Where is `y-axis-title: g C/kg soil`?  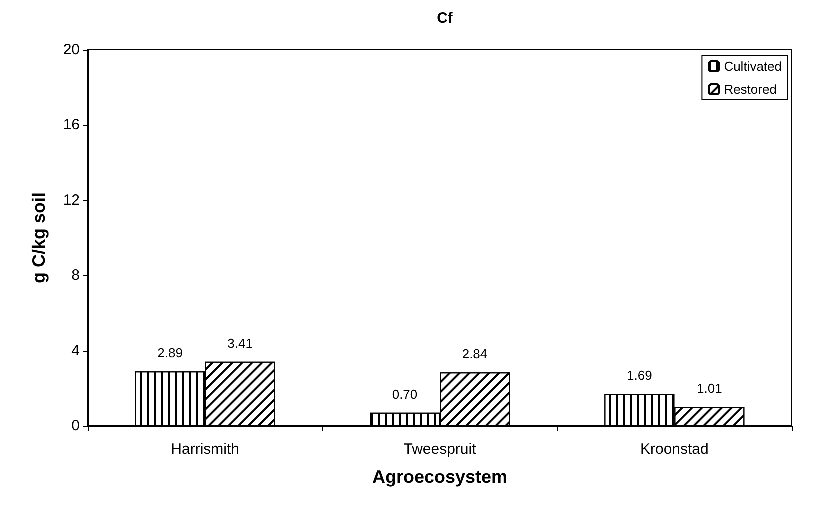
y-axis-title: g C/kg soil is located at coordinates (39, 238).